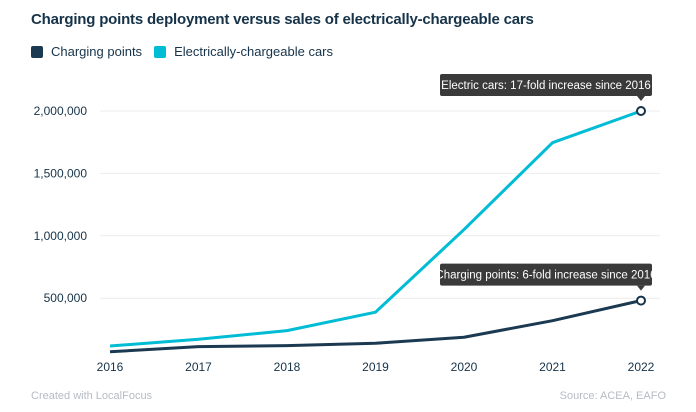  I want to click on x-tick-label: 2022, so click(641, 367).